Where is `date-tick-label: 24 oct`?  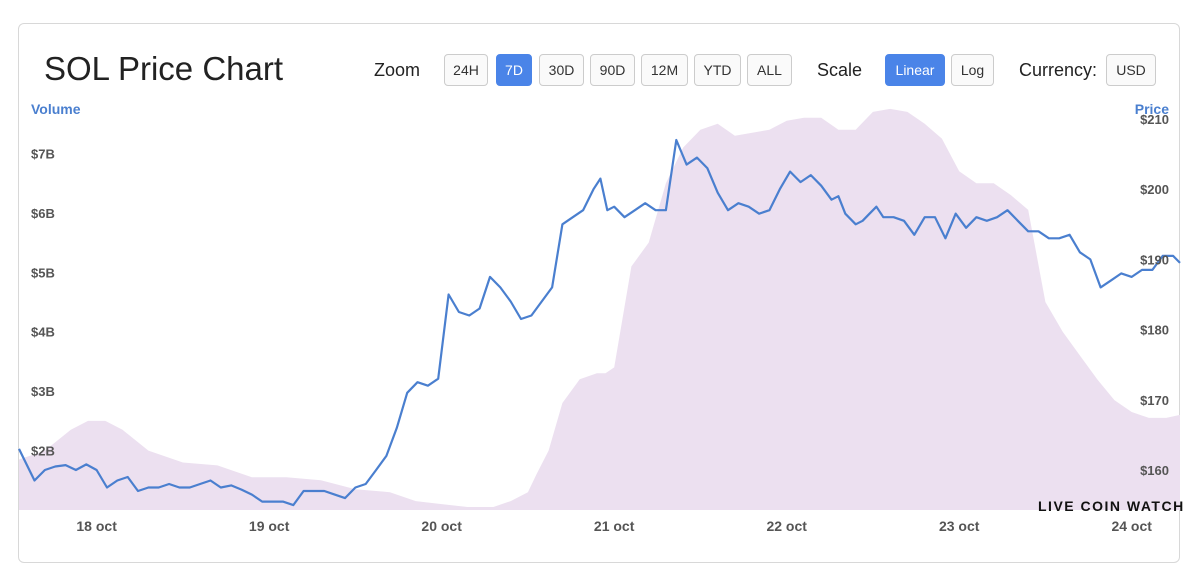 date-tick-label: 24 oct is located at coordinates (1131, 526).